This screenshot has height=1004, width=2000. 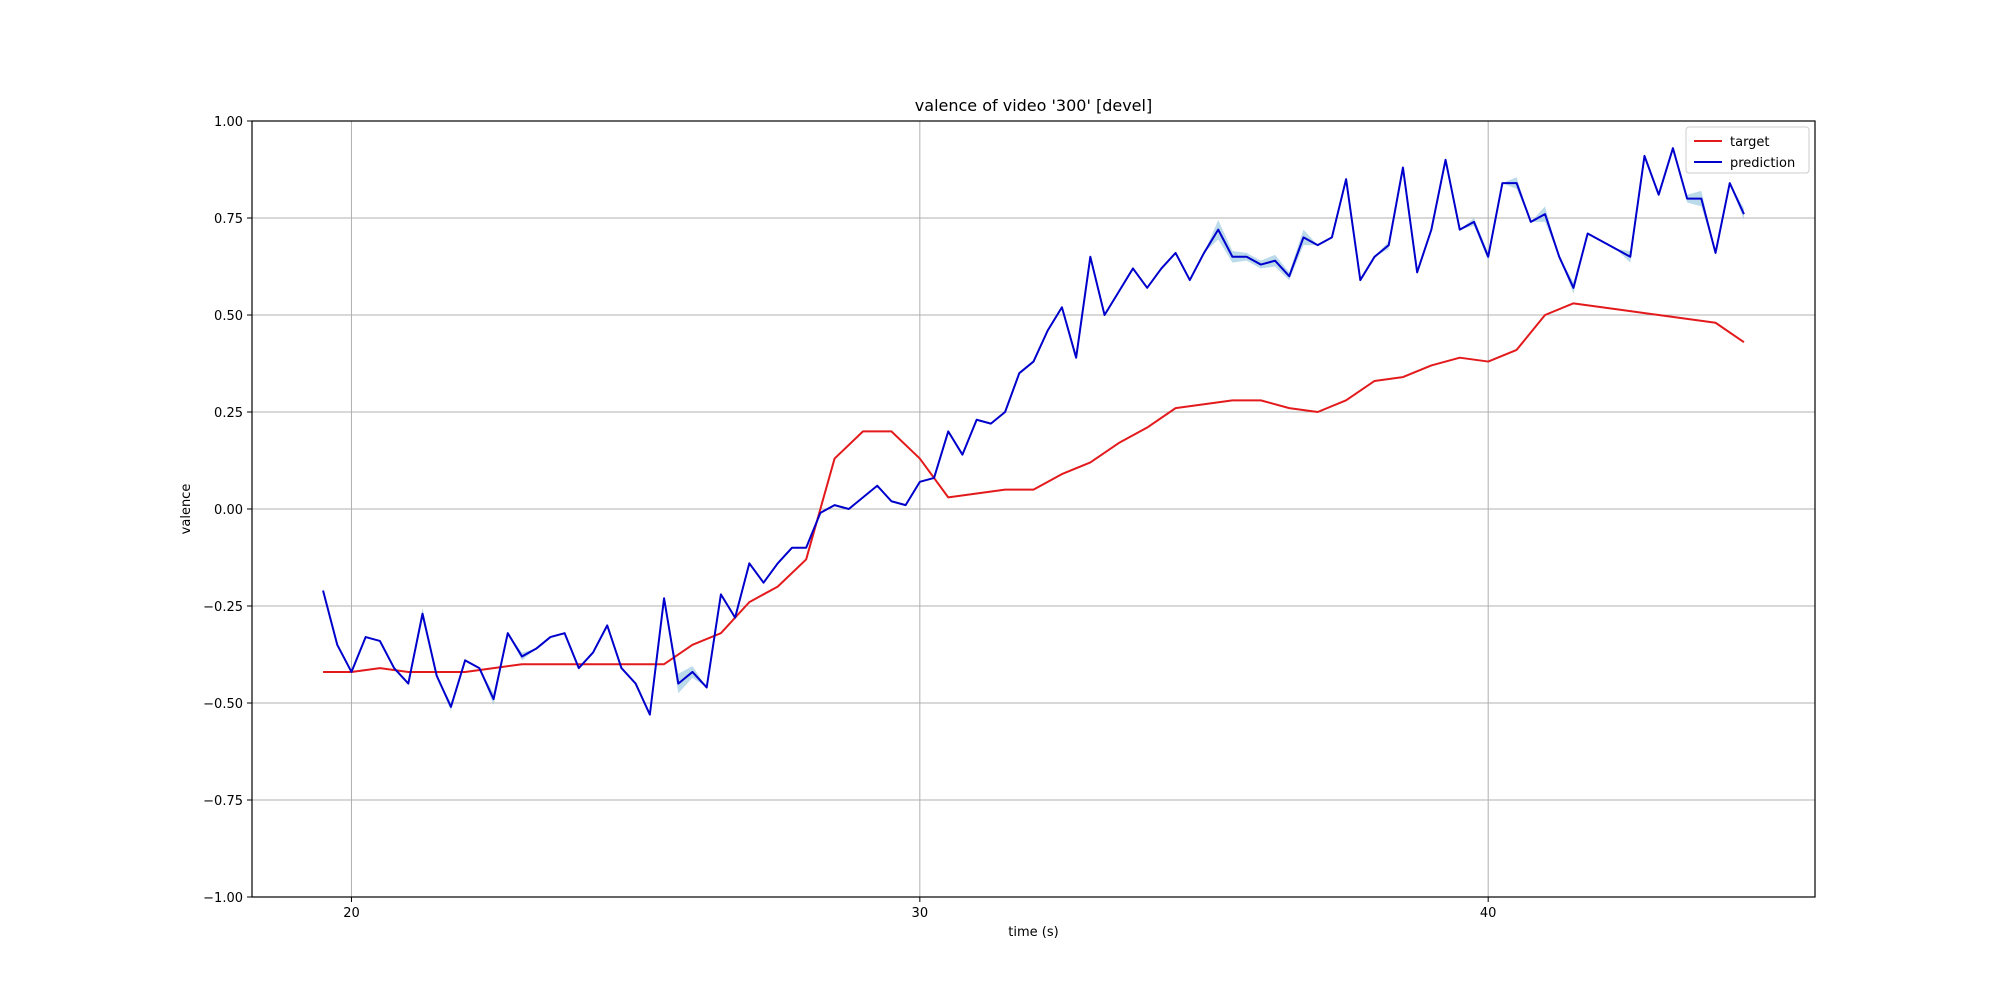 What do you see at coordinates (920, 913) in the screenshot?
I see `x-tick-label: 30` at bounding box center [920, 913].